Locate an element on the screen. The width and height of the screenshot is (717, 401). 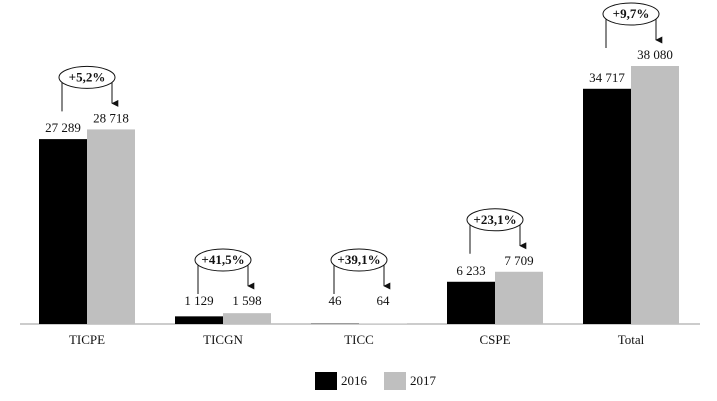
annotation: +39,1% is located at coordinates (358, 259).